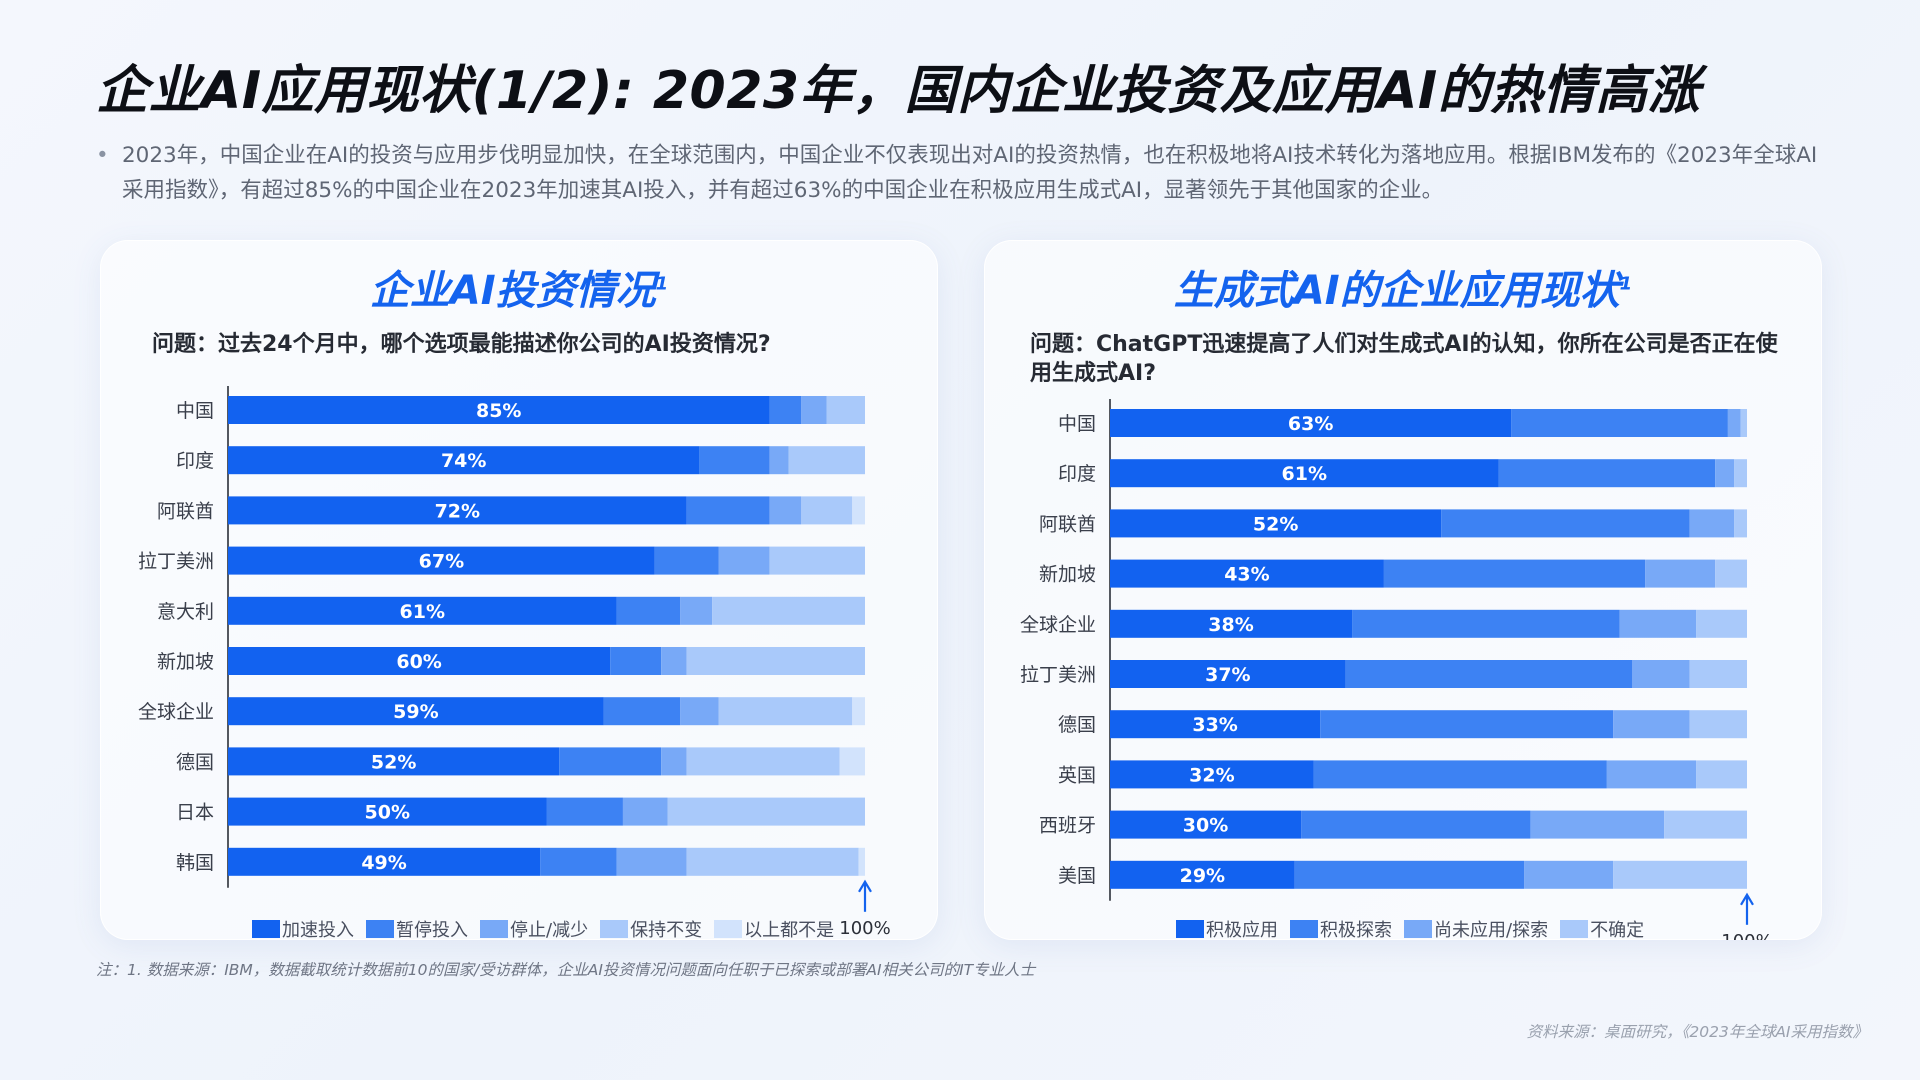 The image size is (1920, 1080). Describe the element at coordinates (519, 287) in the screenshot. I see `investment-chart-title: 企业AI投资情况1` at that location.